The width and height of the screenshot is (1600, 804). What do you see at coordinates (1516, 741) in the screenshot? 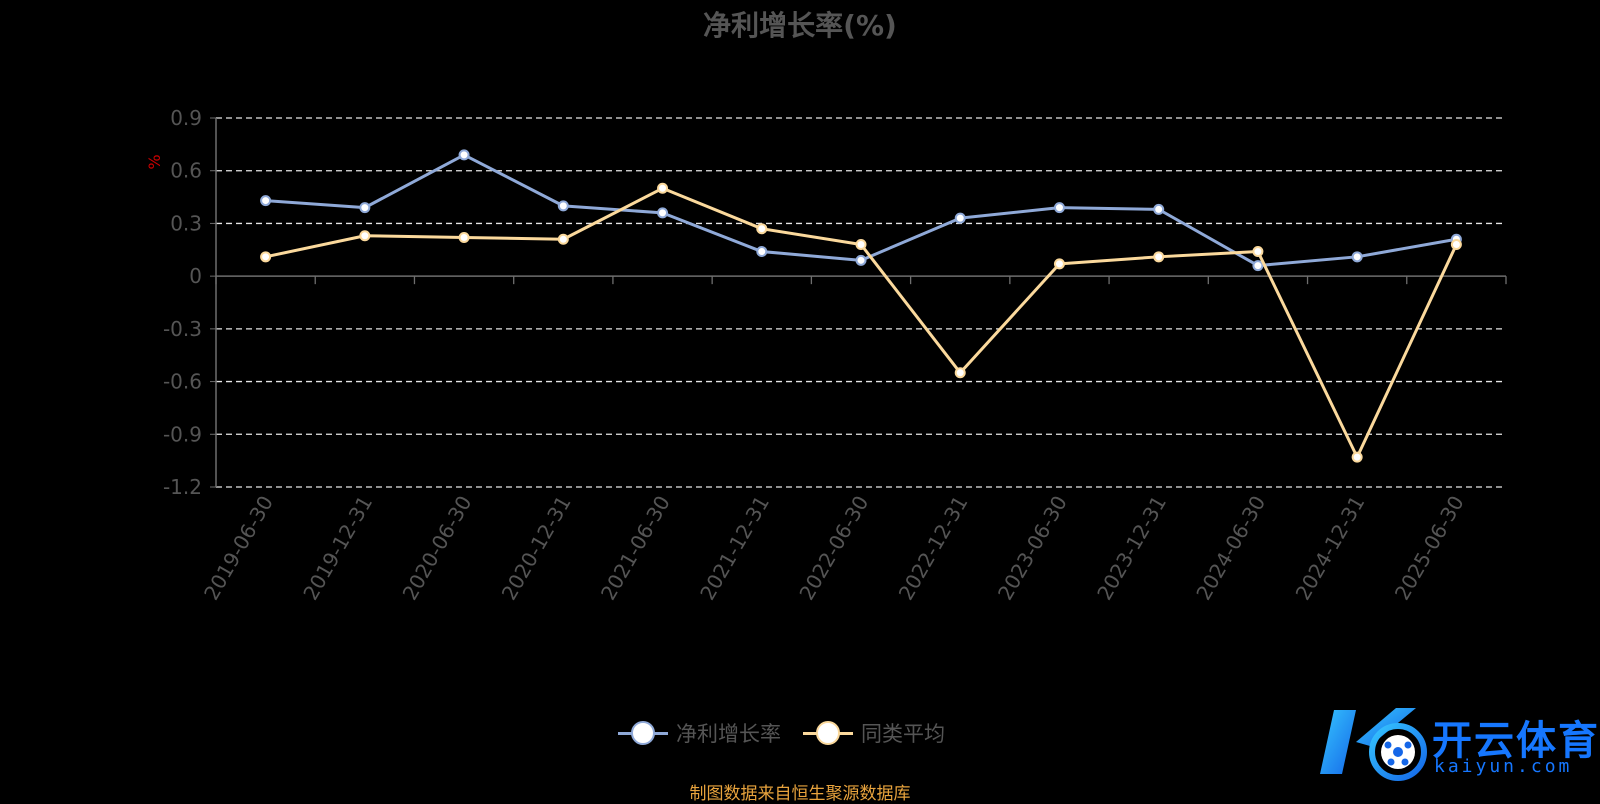
I see `brand-name: 开云体育` at bounding box center [1516, 741].